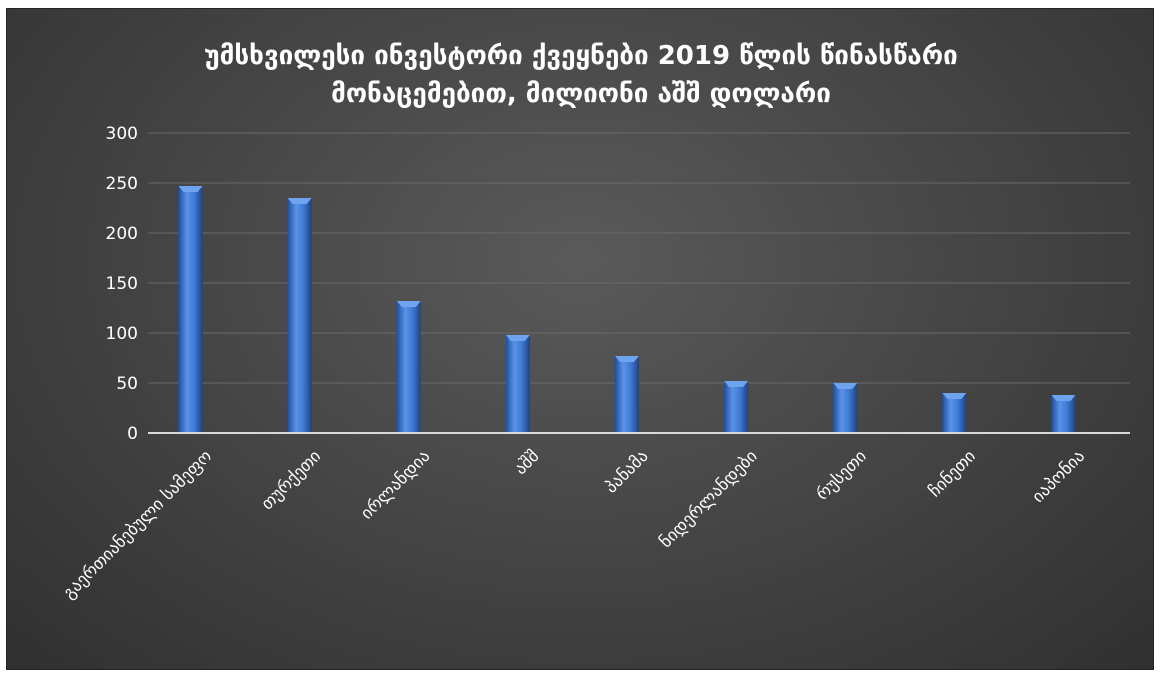 Image resolution: width=1160 pixels, height=677 pixels. What do you see at coordinates (122, 184) in the screenshot?
I see `y-tick-label: 250` at bounding box center [122, 184].